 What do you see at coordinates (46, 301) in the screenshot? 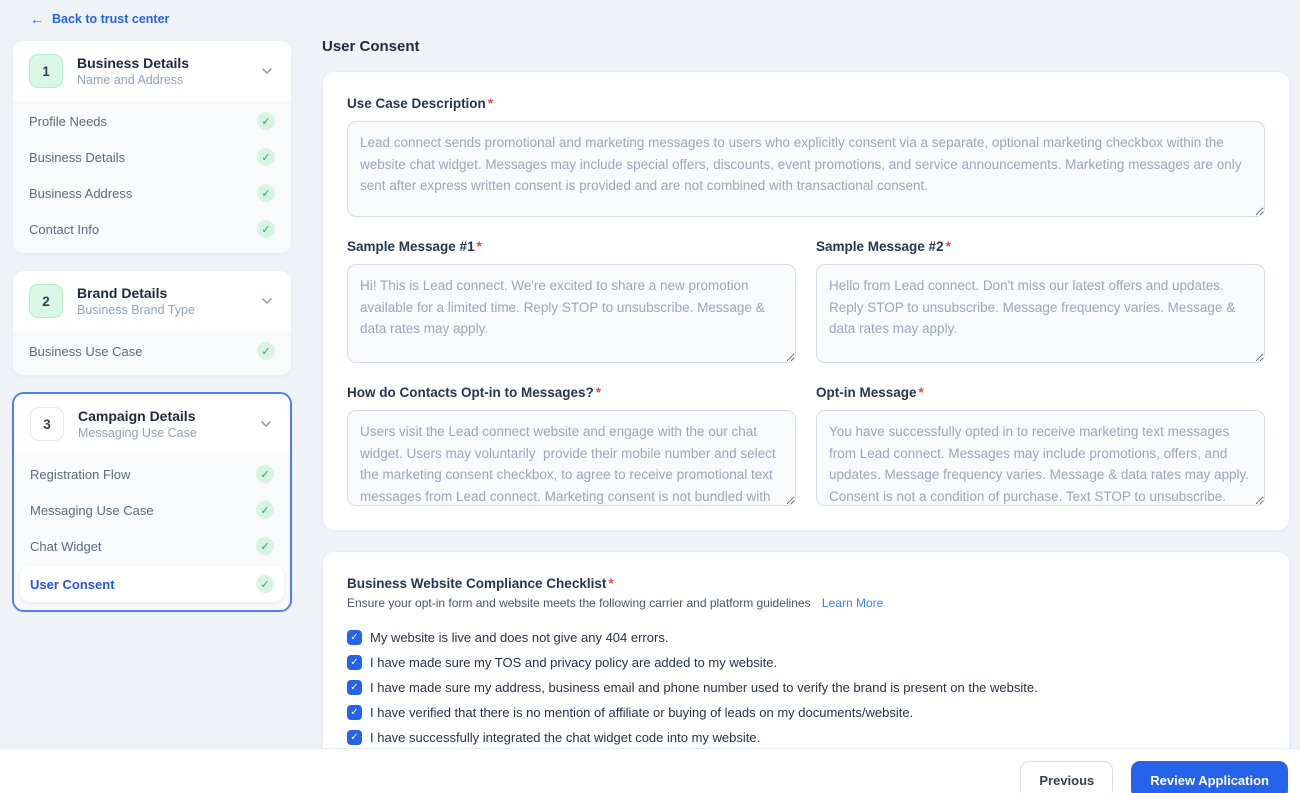
I see `step-number-badge: 2` at bounding box center [46, 301].